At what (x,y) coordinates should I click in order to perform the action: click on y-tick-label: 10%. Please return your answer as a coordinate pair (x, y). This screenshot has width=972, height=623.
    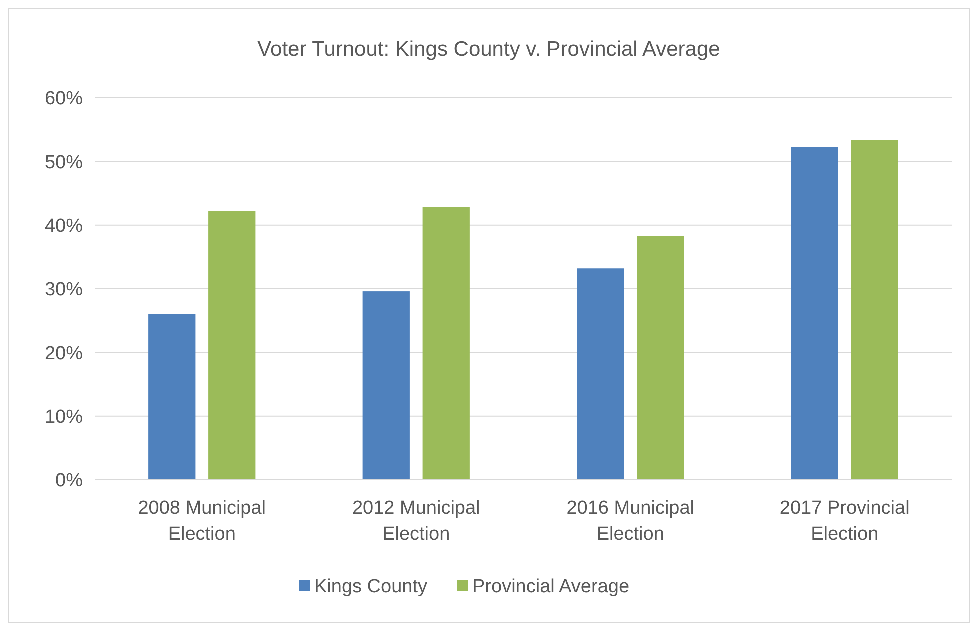
    Looking at the image, I should click on (64, 417).